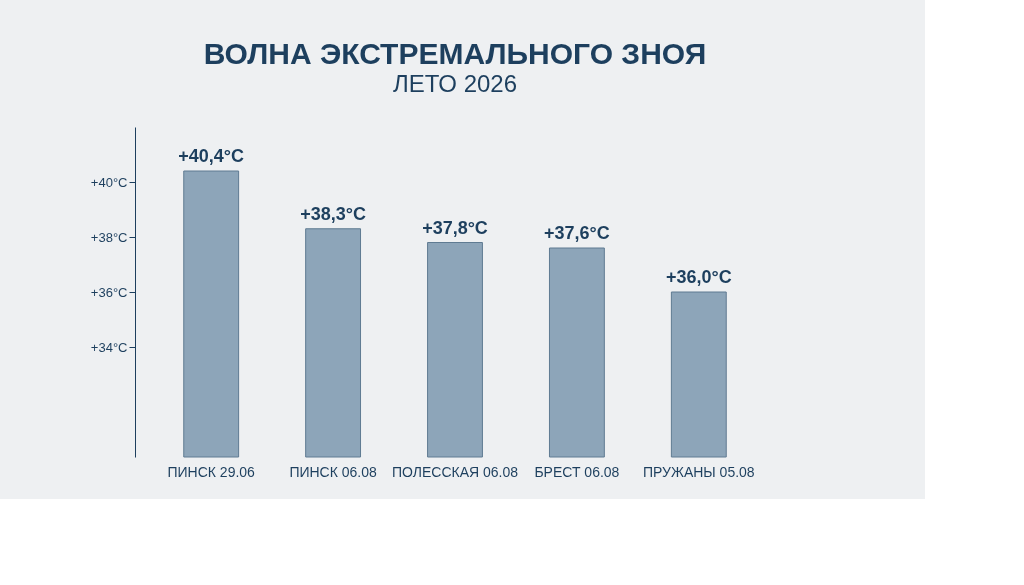 The height and width of the screenshot is (585, 1024). What do you see at coordinates (455, 83) in the screenshot?
I see `chart-subtitle: ЛЕТО 2026` at bounding box center [455, 83].